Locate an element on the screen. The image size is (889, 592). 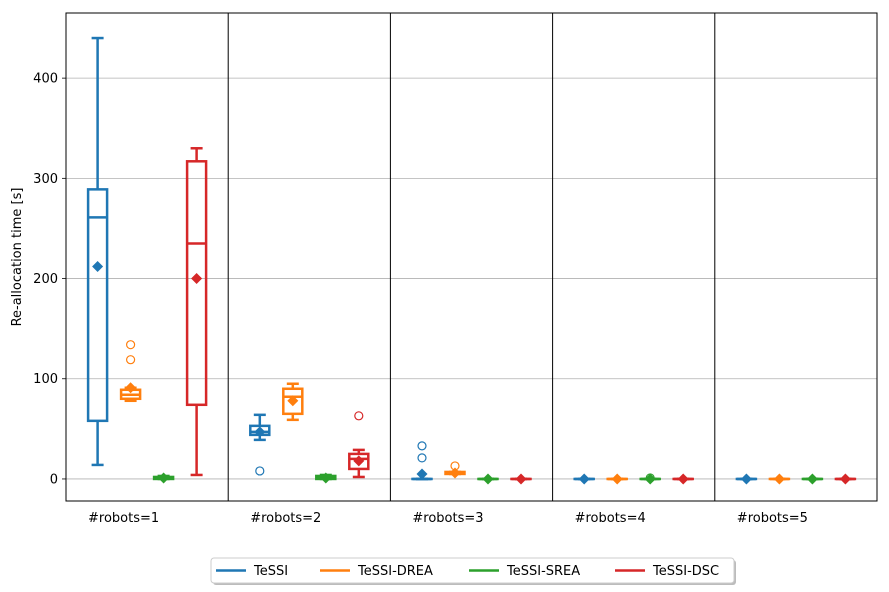
legend-entry: TeSSI is located at coordinates (252, 571).